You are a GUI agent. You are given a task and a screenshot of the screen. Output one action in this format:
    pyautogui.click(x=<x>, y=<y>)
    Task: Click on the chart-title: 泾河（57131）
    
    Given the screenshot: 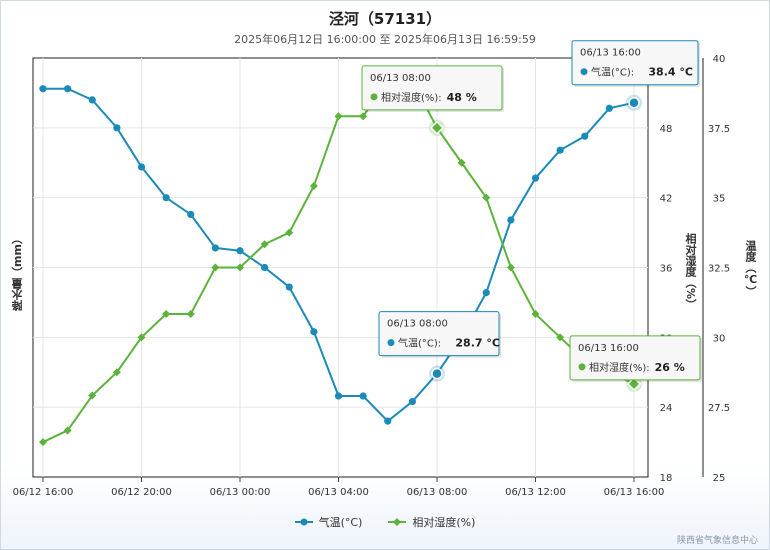 What is the action you would take?
    pyautogui.click(x=385, y=19)
    